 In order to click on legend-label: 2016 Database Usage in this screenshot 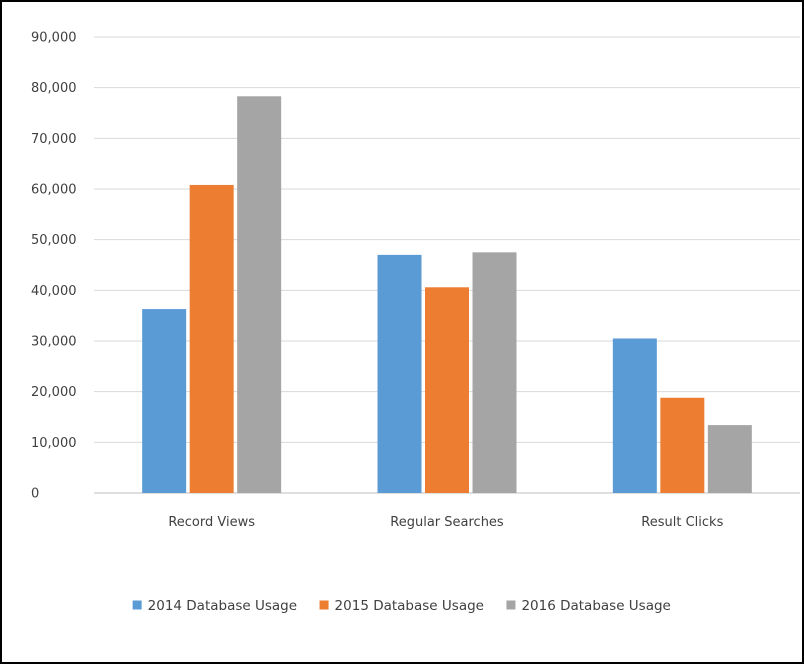, I will do `click(595, 606)`.